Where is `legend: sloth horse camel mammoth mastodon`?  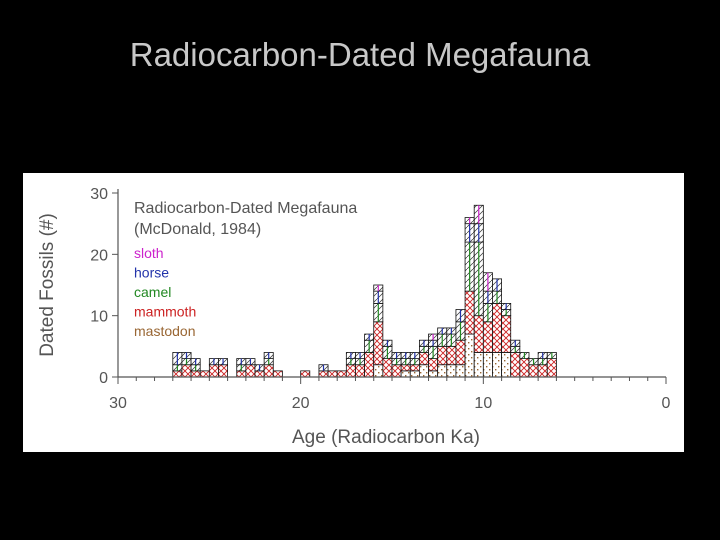 legend: sloth horse camel mammoth mastodon is located at coordinates (165, 292).